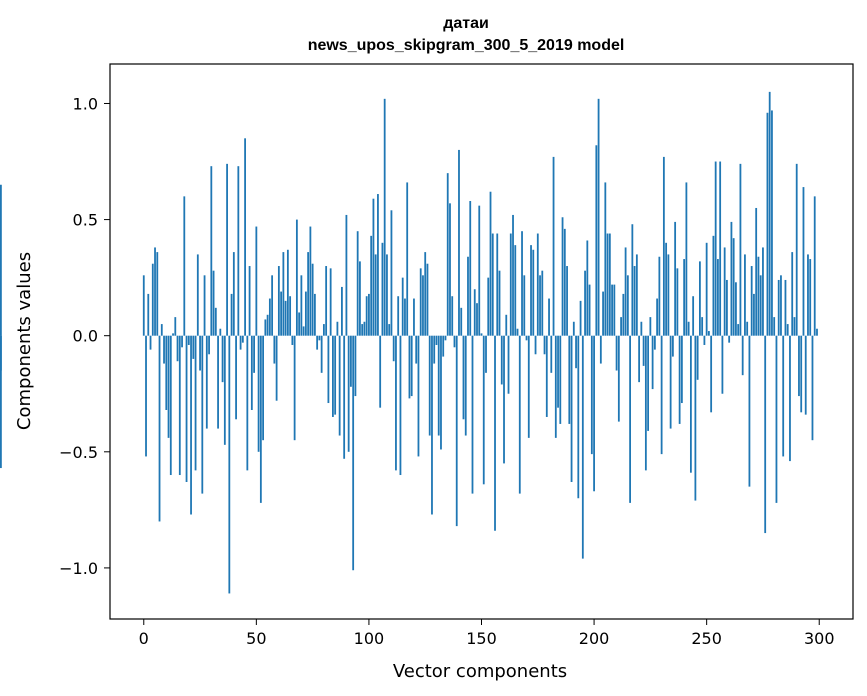 The height and width of the screenshot is (696, 867). I want to click on y-axis-label: Components values, so click(24, 341).